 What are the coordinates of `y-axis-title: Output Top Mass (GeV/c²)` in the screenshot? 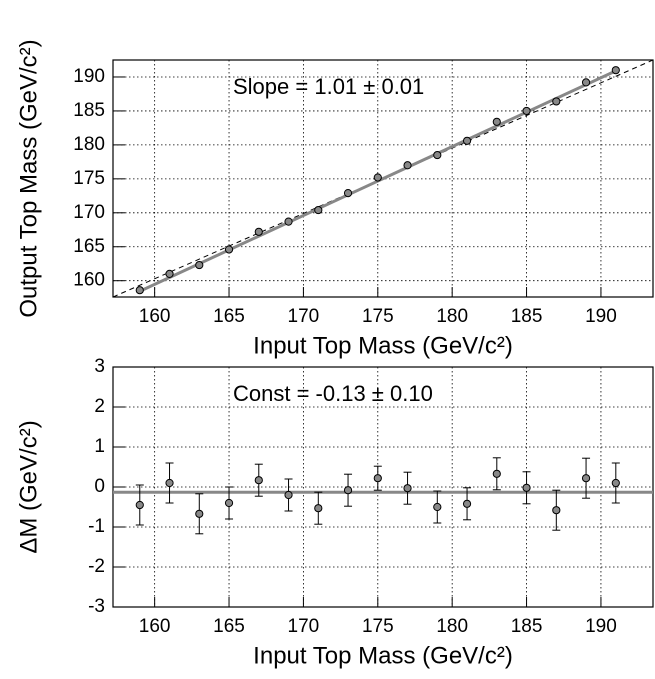 It's located at (28, 178).